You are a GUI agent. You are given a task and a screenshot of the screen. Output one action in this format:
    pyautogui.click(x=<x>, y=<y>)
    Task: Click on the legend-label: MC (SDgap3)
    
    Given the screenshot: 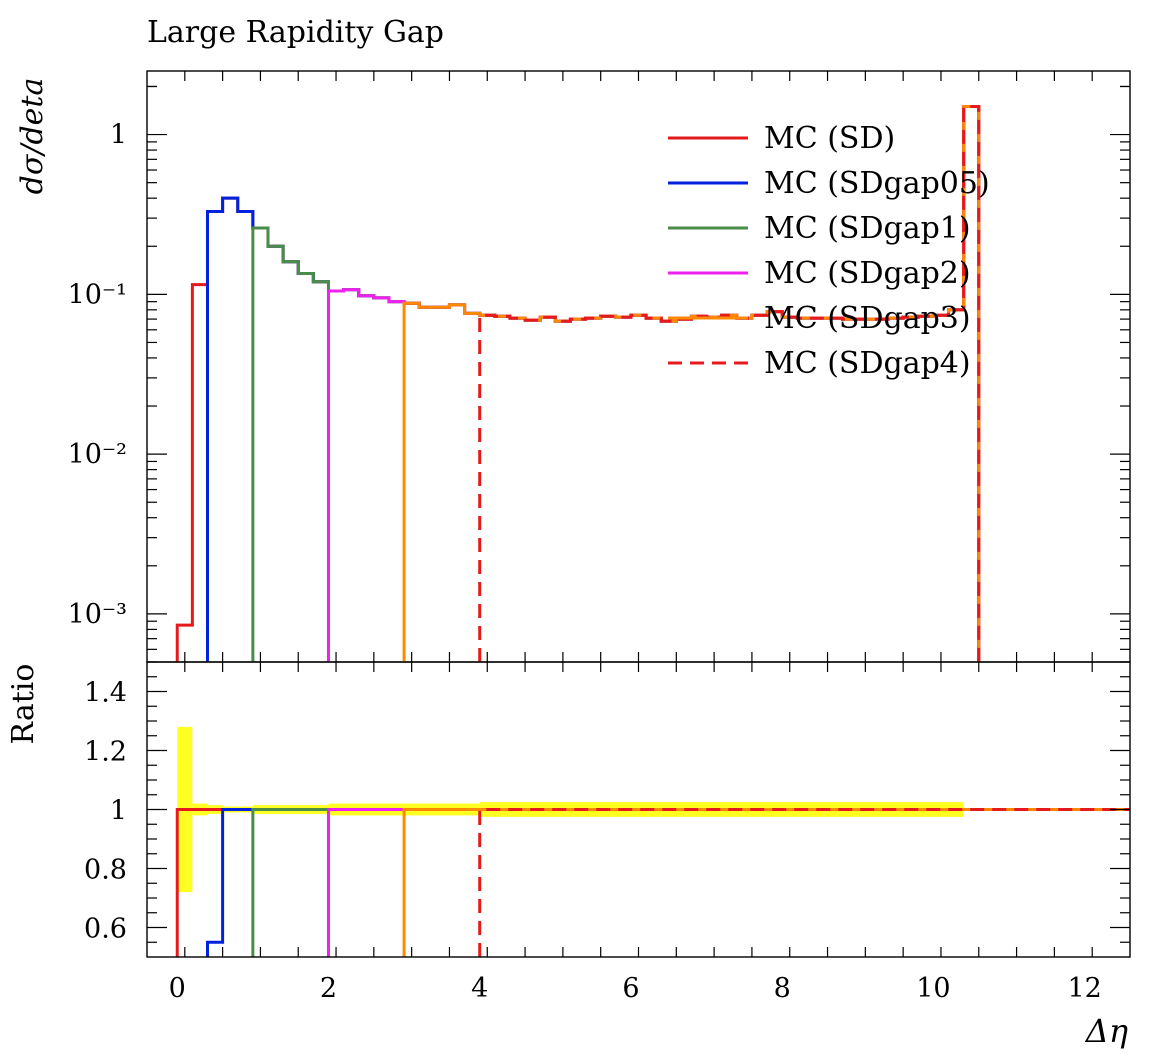 What is the action you would take?
    pyautogui.click(x=867, y=318)
    